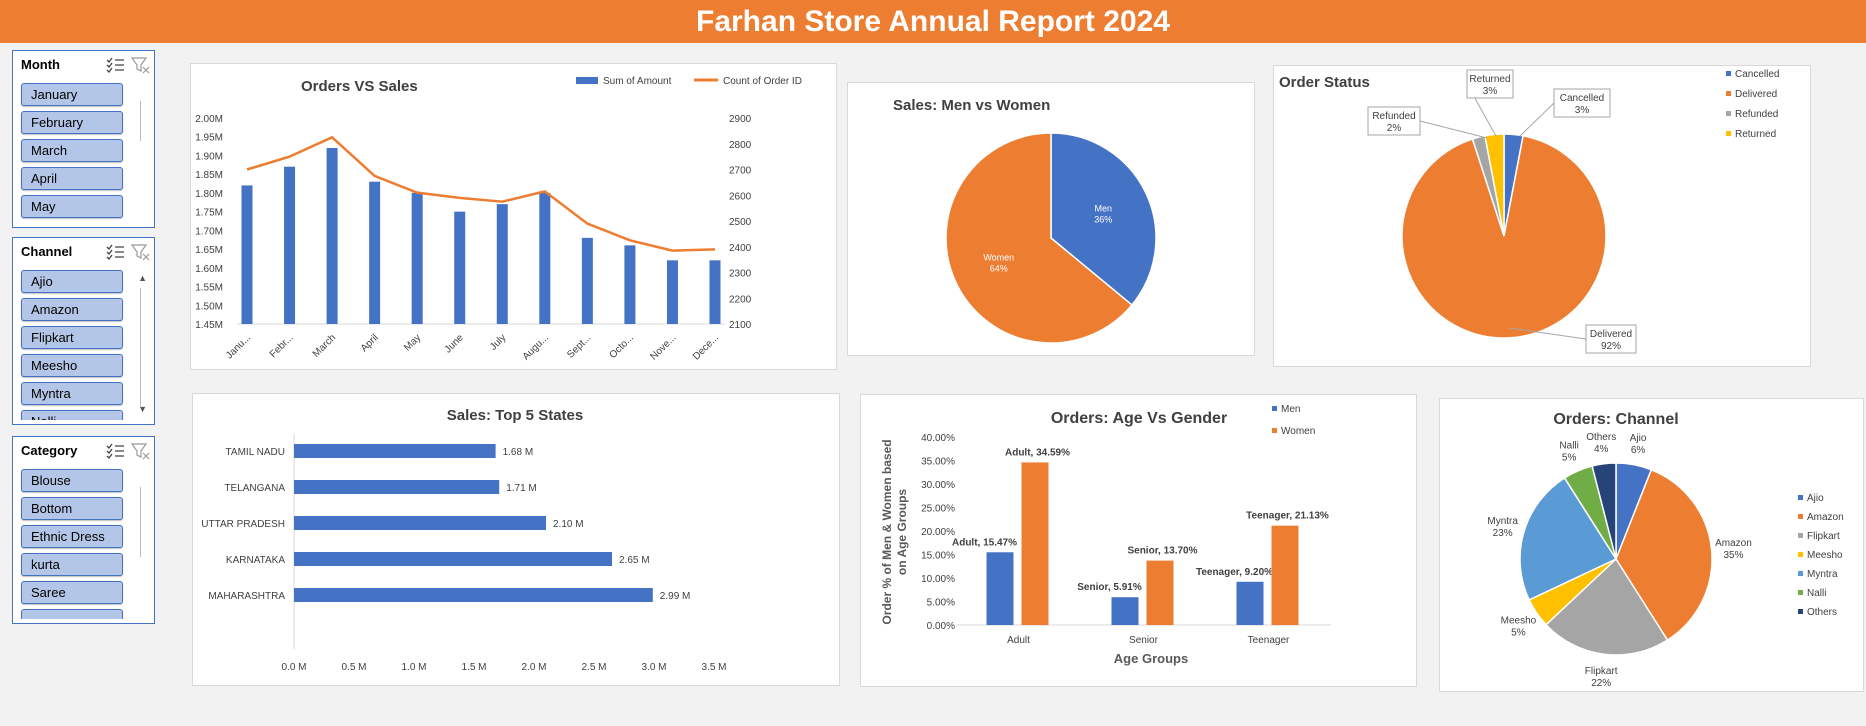 The image size is (1866, 726). I want to click on bar-data-label: 2.99 M, so click(675, 596).